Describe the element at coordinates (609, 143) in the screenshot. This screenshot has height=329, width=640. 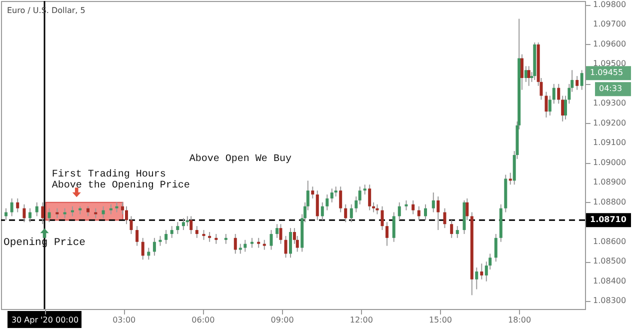
I see `y-tick-label: 1.09100` at that location.